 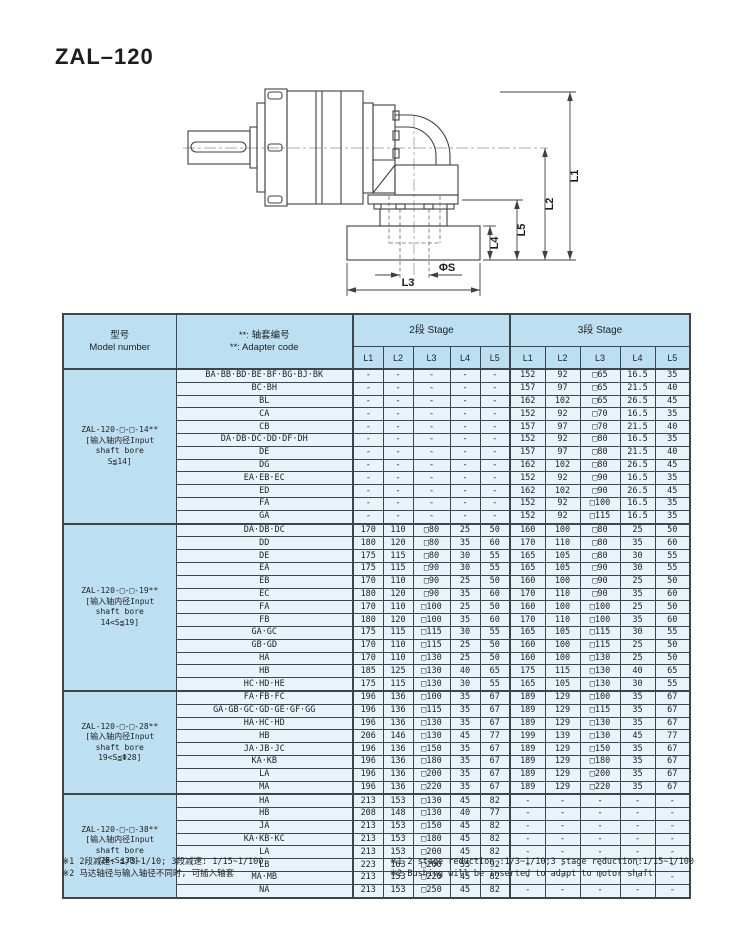 What do you see at coordinates (672, 491) in the screenshot?
I see `stage3-value-cell: 45` at bounding box center [672, 491].